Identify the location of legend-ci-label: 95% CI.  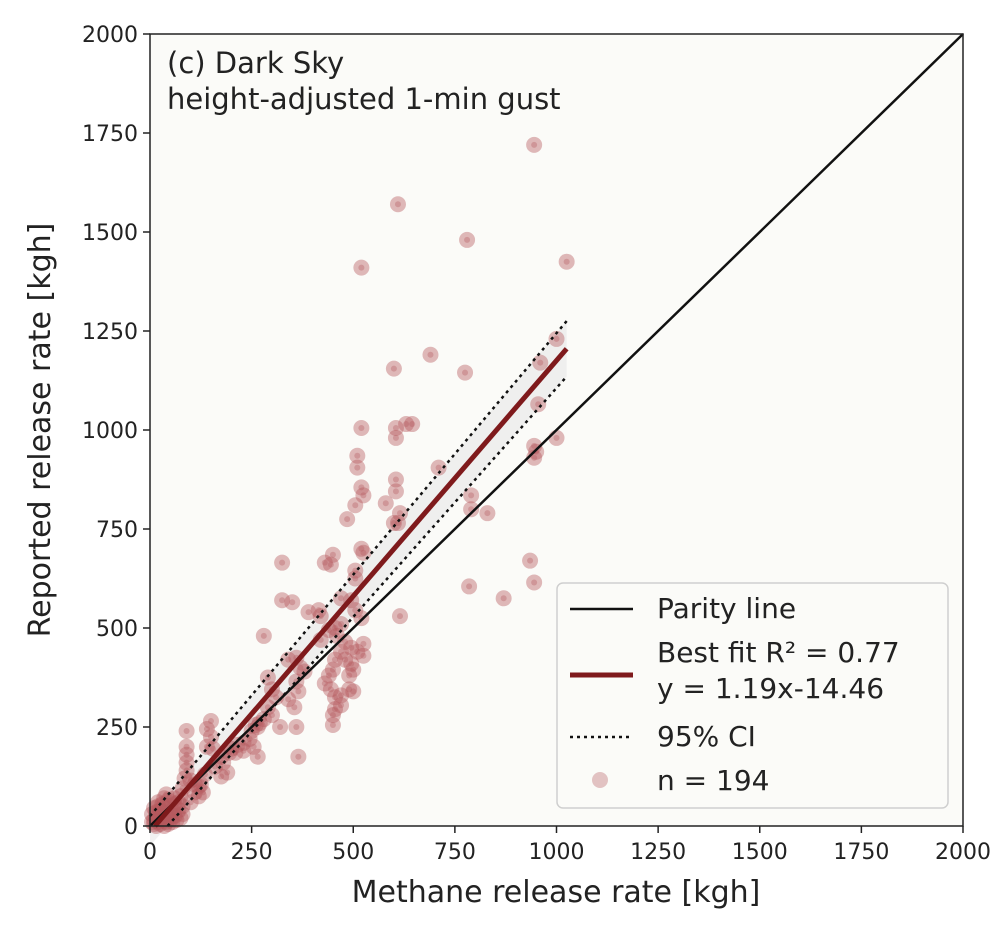
(706, 736).